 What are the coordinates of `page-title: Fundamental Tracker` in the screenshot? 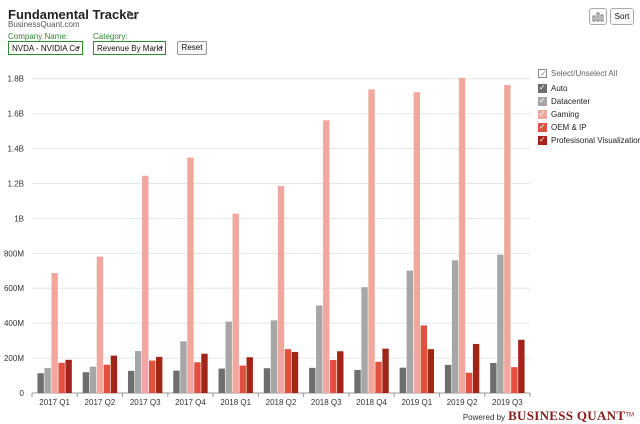 It's located at (73, 14).